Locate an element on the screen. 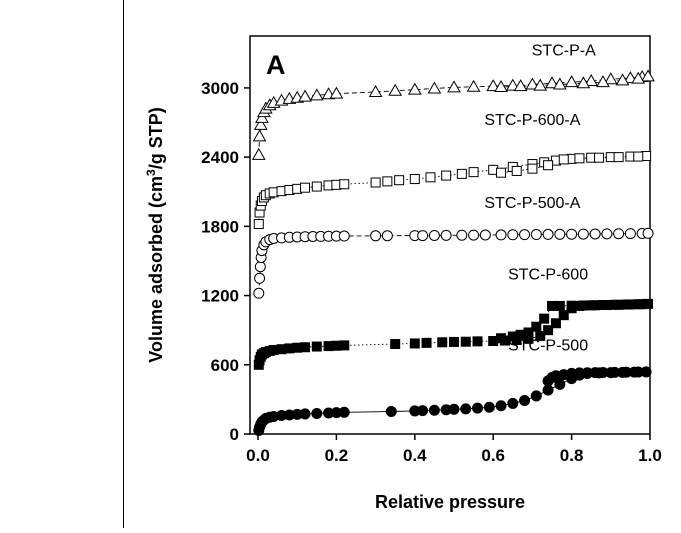  x-tick-label: 1.0 is located at coordinates (650, 455).